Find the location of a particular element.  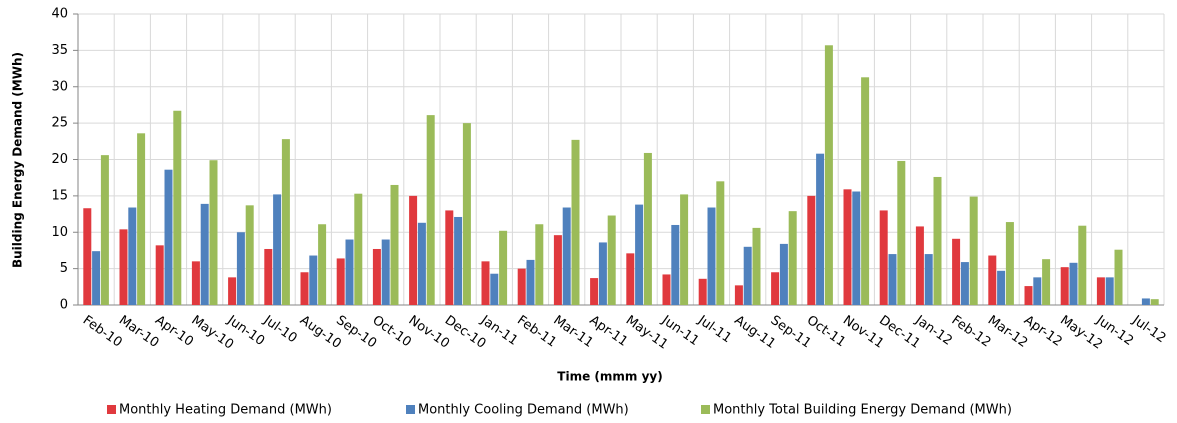

x-tick-label: Jul-10 is located at coordinates (280, 329).